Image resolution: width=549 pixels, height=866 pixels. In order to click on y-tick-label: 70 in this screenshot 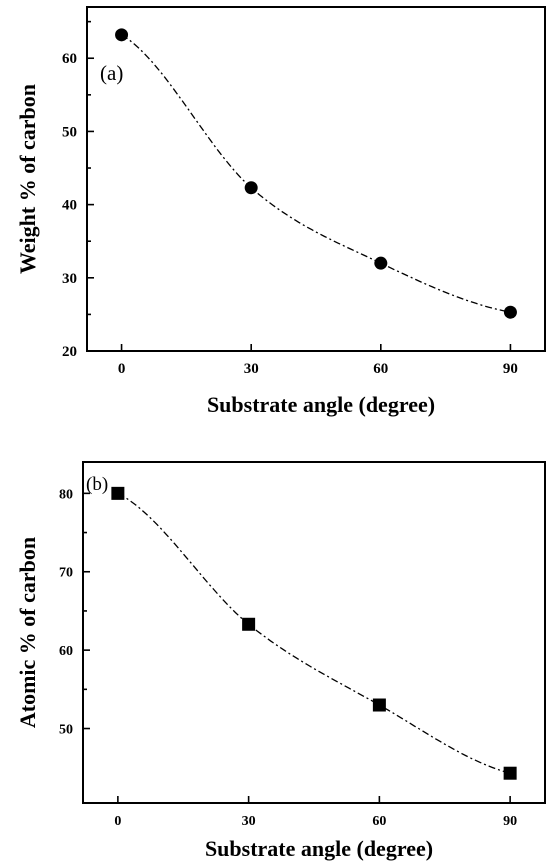, I will do `click(66, 573)`.